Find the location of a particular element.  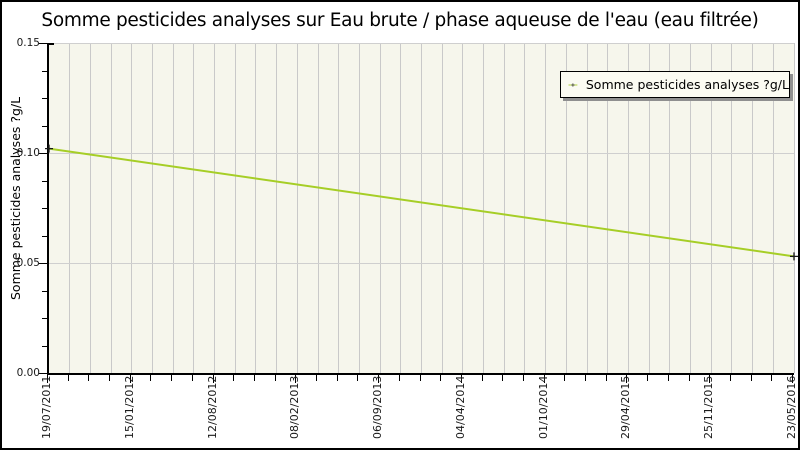

x-tick-label: 25/11/2015 is located at coordinates (709, 407).